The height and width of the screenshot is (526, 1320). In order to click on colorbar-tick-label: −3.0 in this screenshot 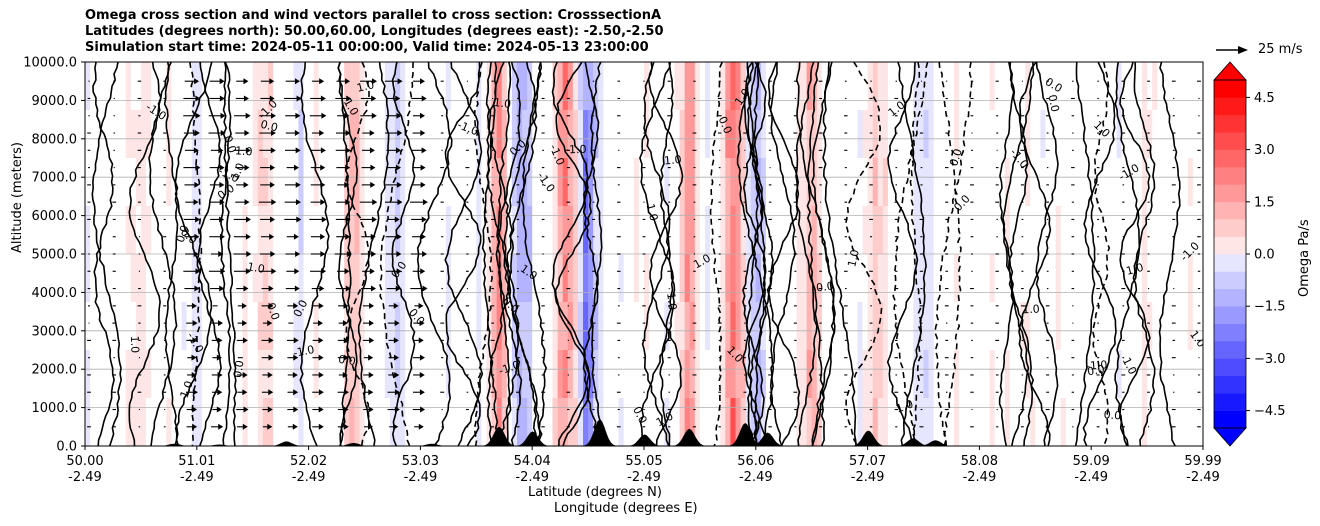, I will do `click(1270, 359)`.